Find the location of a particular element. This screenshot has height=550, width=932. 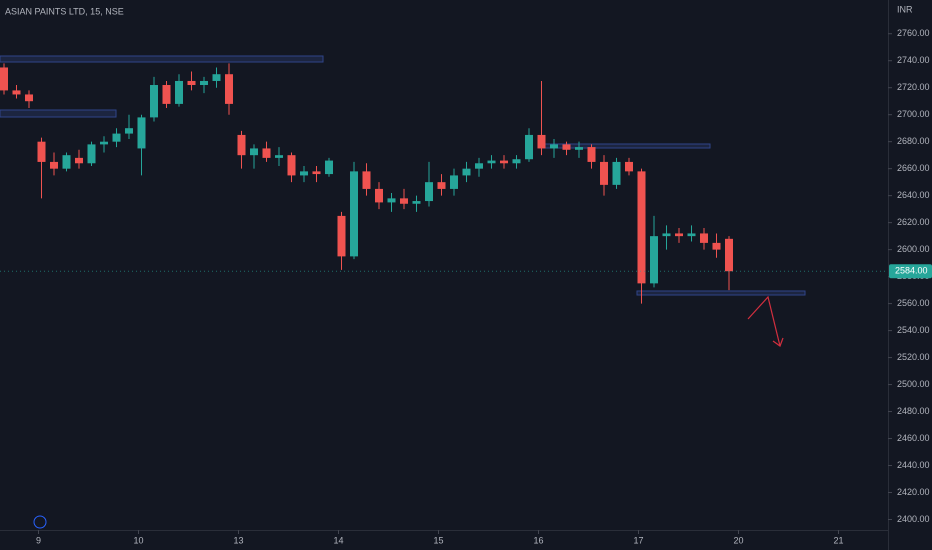

y-tick-label: 2640.00 is located at coordinates (913, 195).